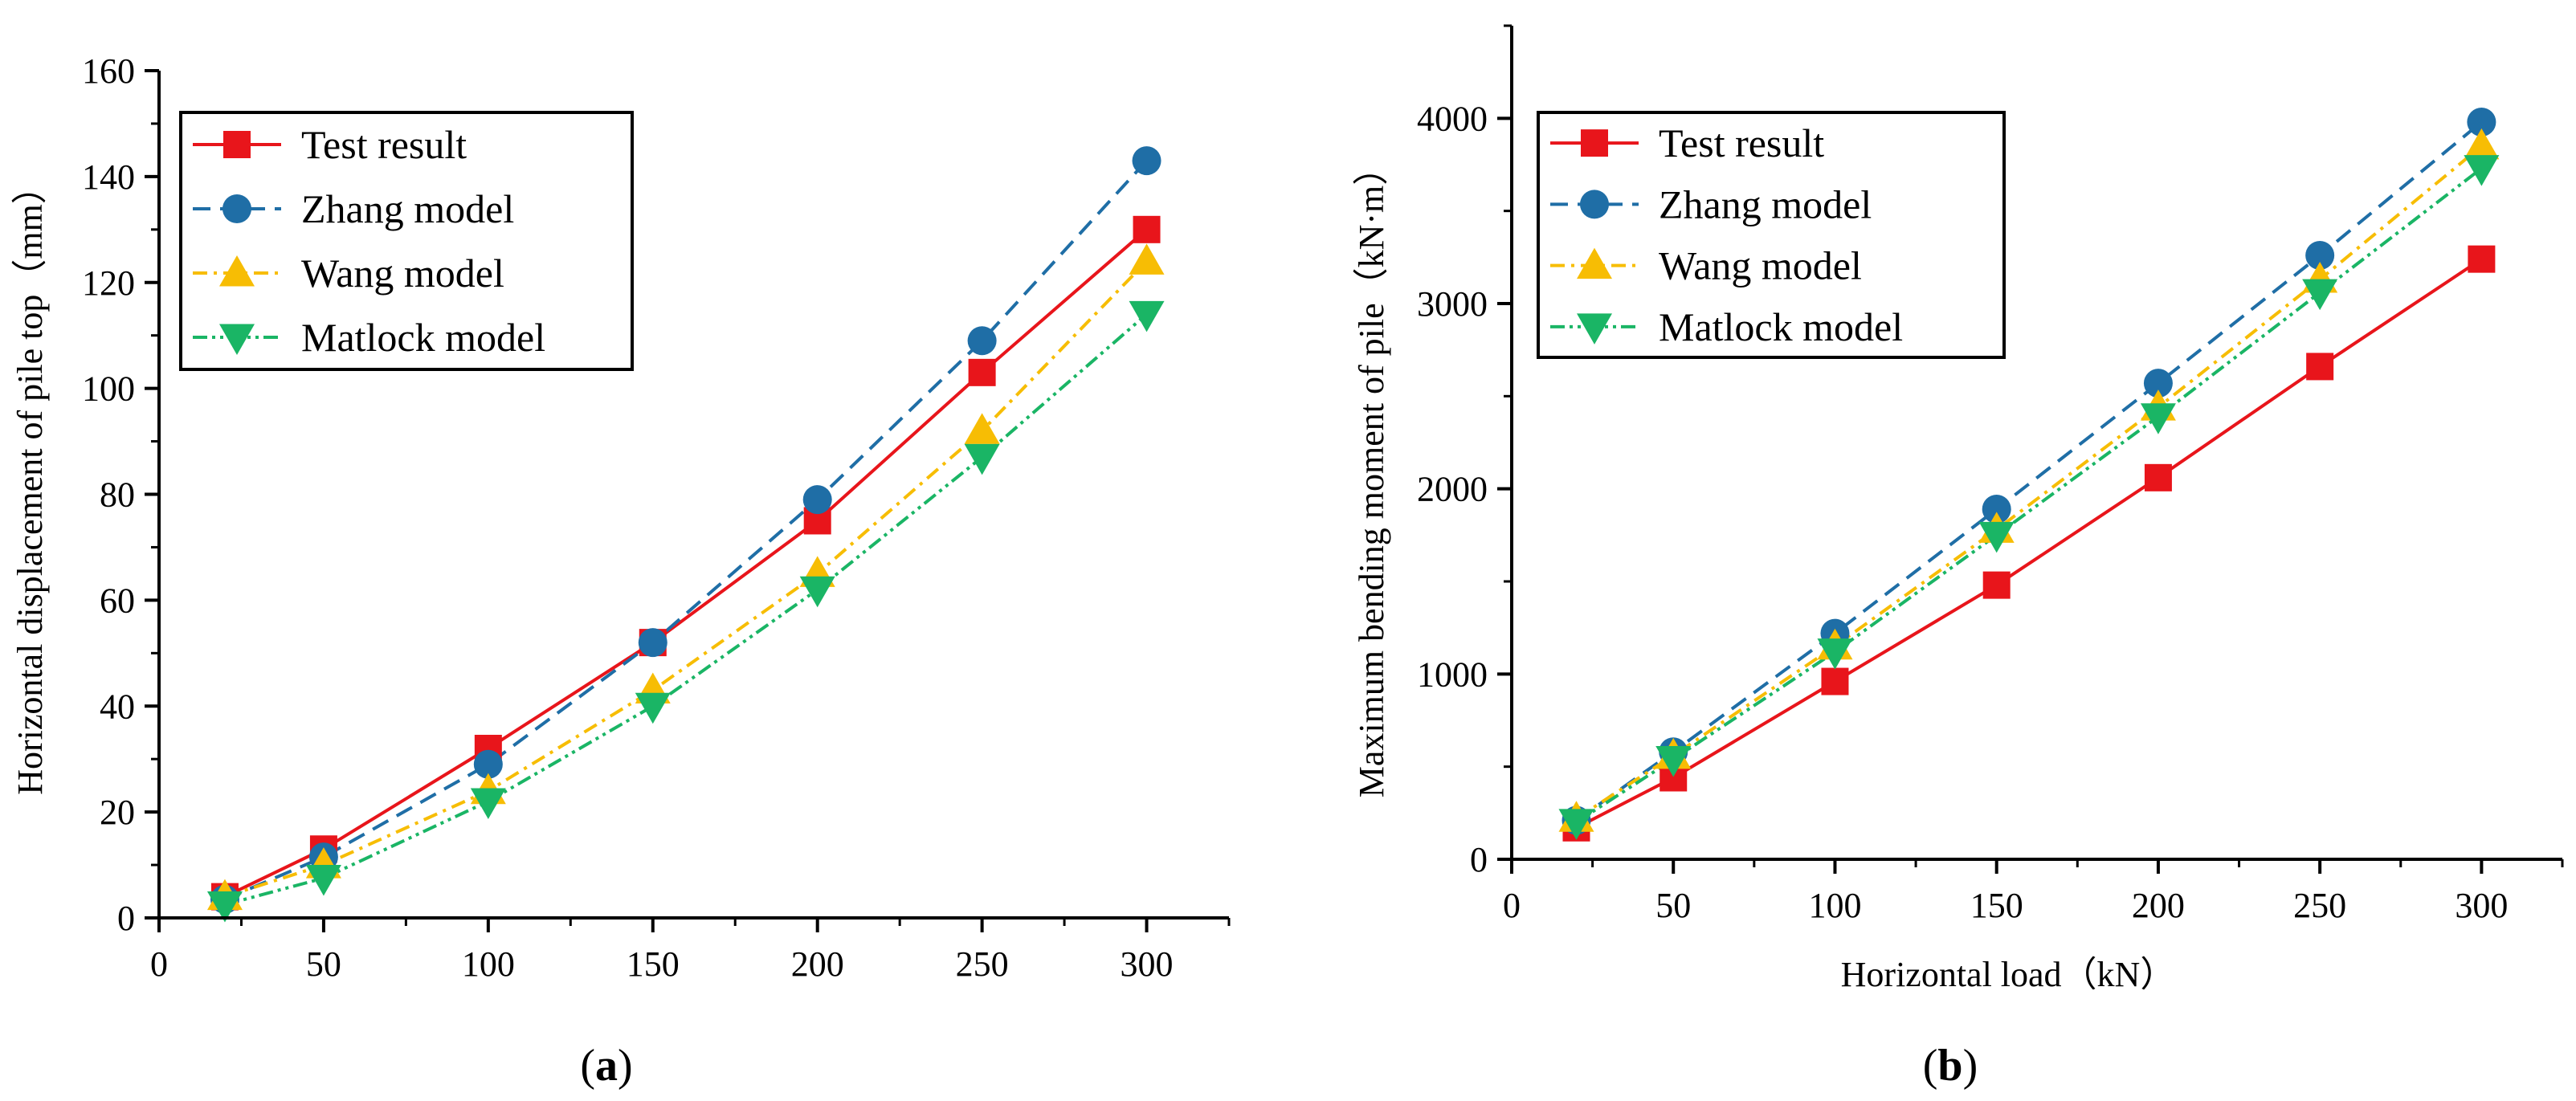 The width and height of the screenshot is (2576, 1101). I want to click on y-tick-label: 40, so click(117, 706).